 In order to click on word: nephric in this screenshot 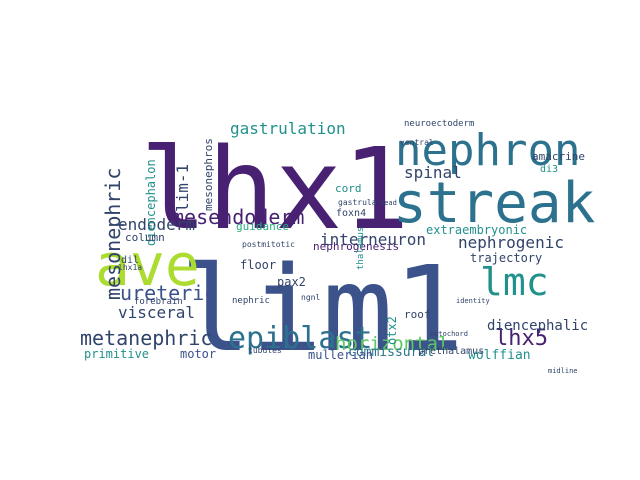, I will do `click(251, 301)`.